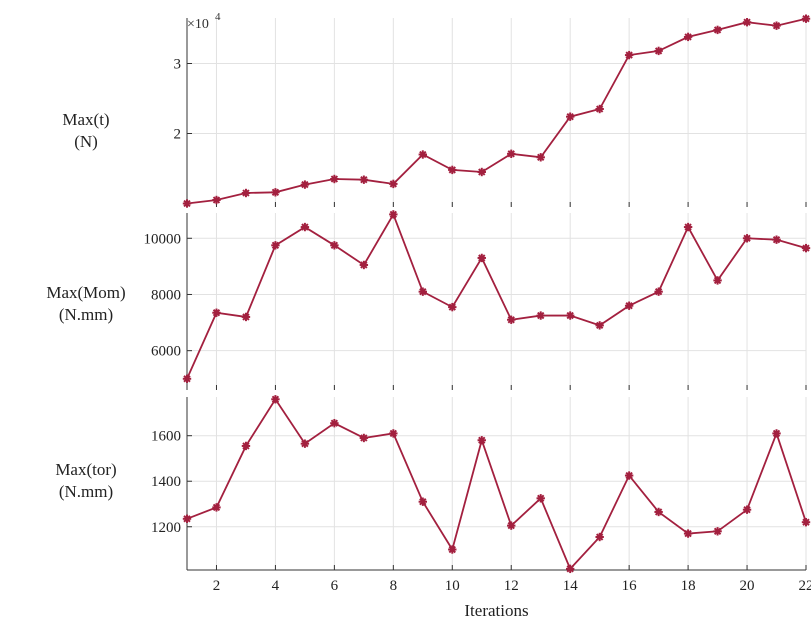 This screenshot has width=811, height=631. What do you see at coordinates (85, 119) in the screenshot?
I see `y-axis-title-line: Max(t)` at bounding box center [85, 119].